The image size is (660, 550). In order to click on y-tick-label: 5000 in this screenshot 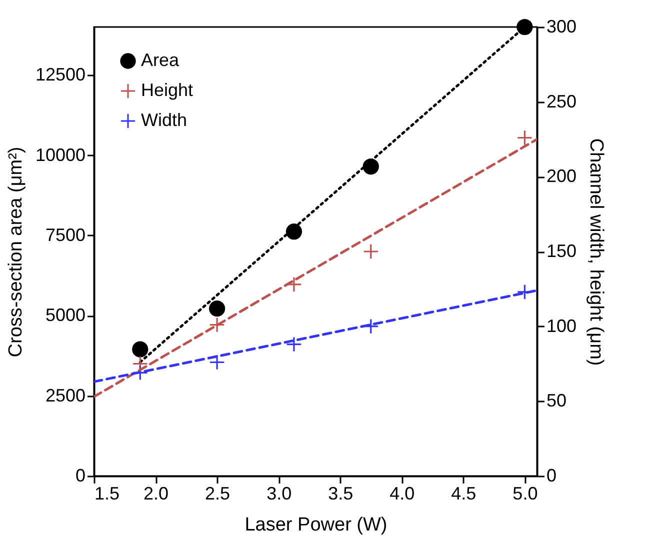, I will do `click(65, 315)`.